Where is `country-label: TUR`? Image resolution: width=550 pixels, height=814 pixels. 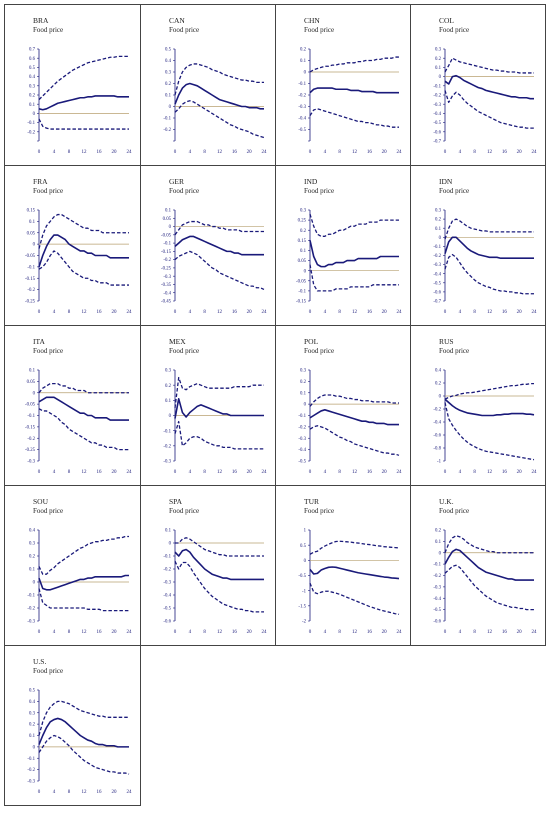
country-label: TUR is located at coordinates (311, 501).